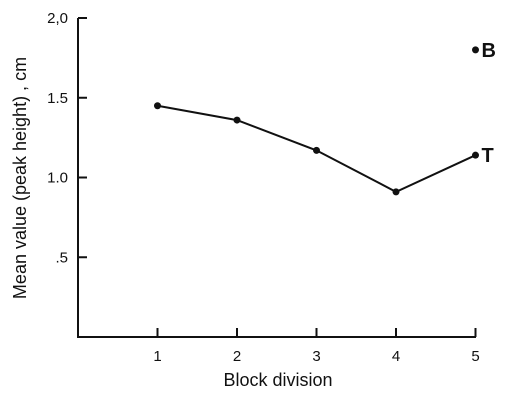 This screenshot has height=393, width=505. I want to click on annotation-label-1: T, so click(488, 156).